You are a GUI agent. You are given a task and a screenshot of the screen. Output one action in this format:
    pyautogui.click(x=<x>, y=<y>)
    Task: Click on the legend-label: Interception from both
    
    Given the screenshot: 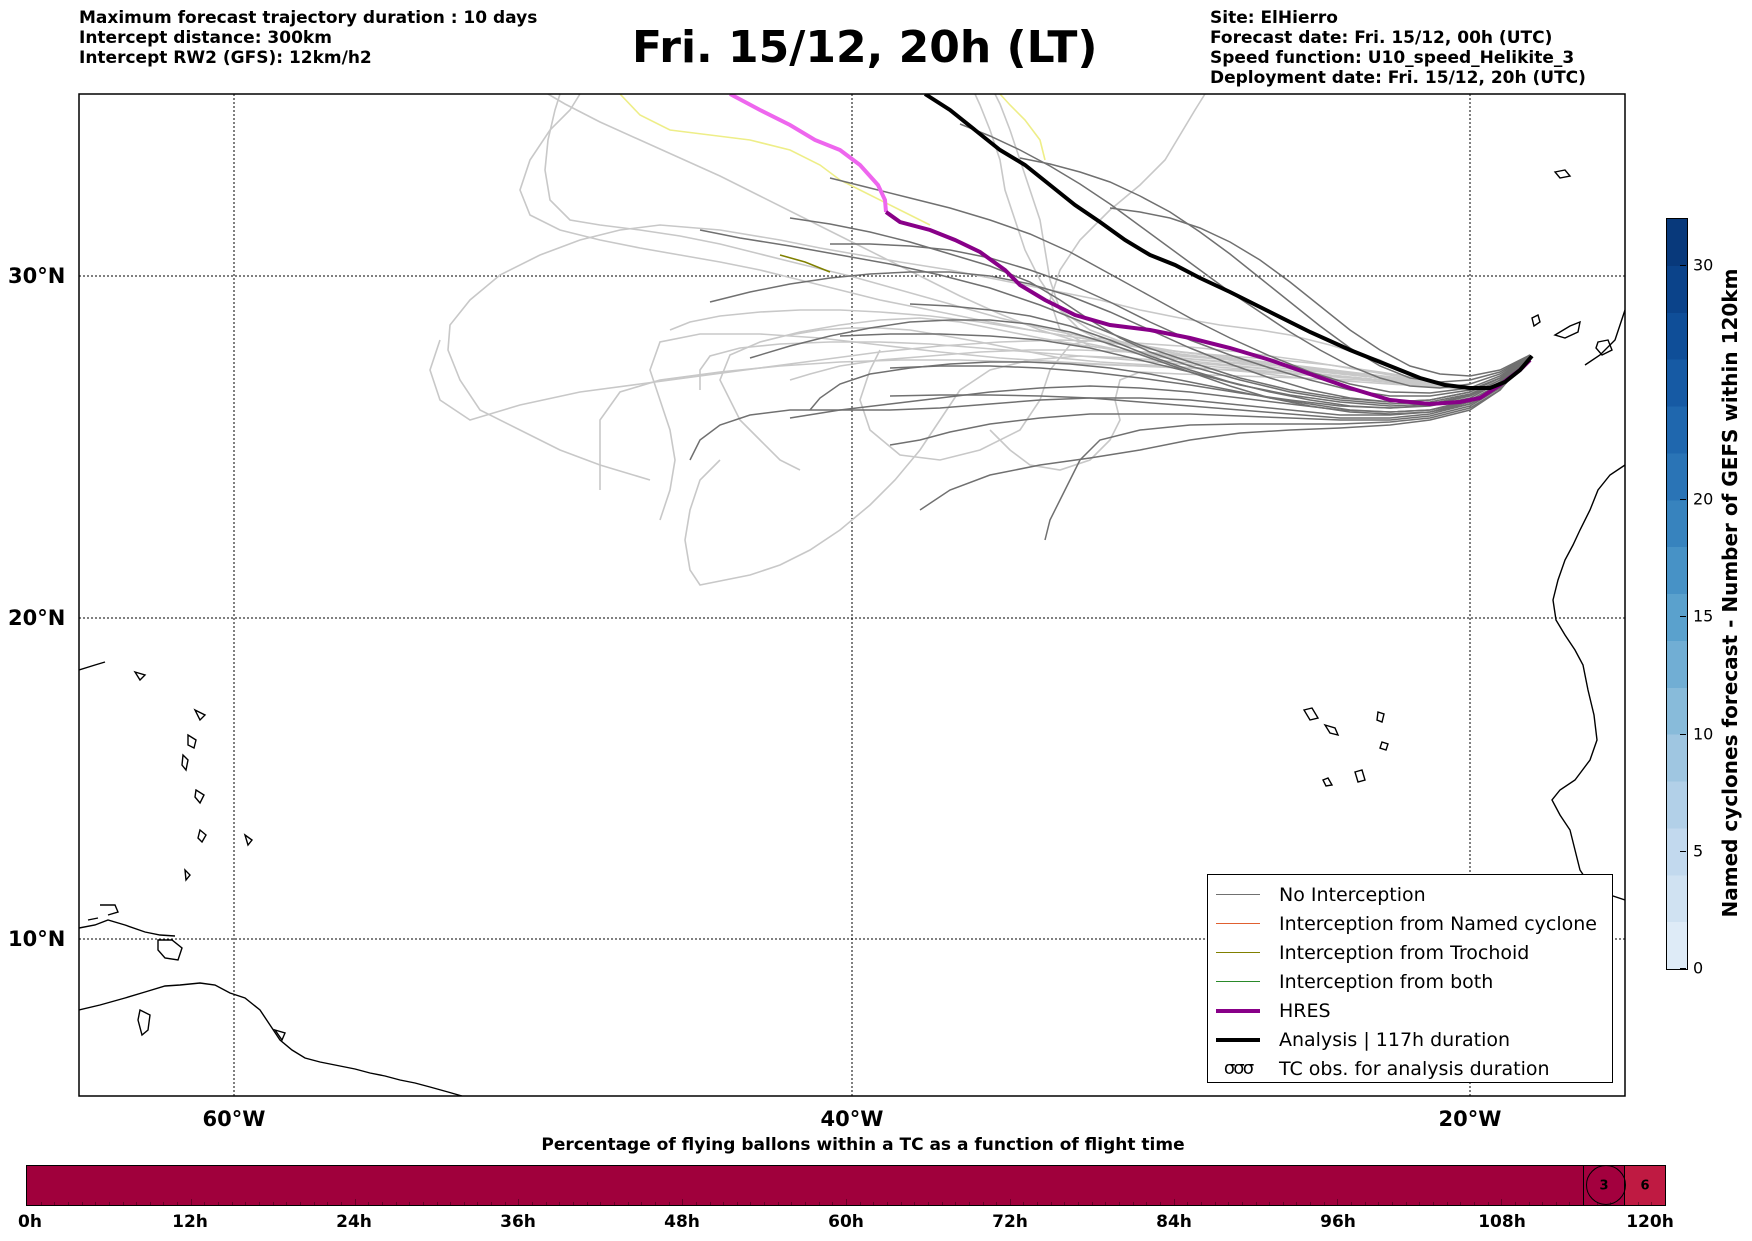 What is the action you would take?
    pyautogui.click(x=1386, y=981)
    